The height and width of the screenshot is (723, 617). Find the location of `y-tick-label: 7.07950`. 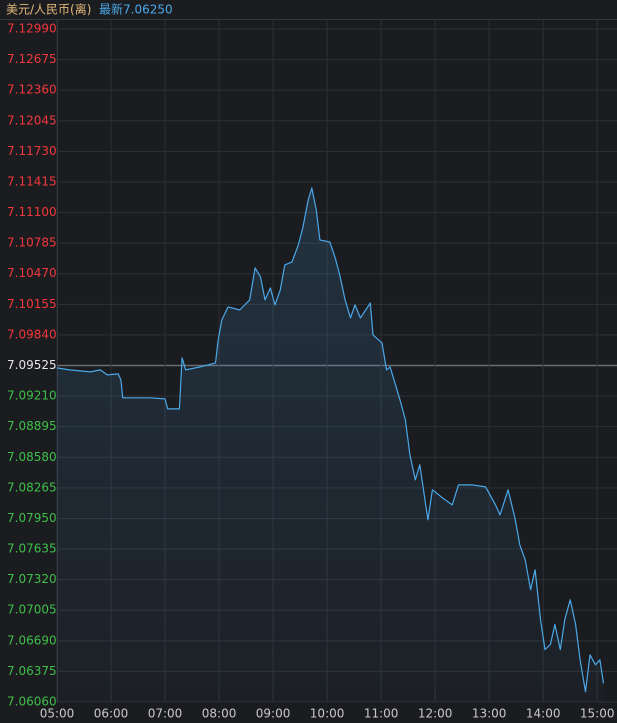

y-tick-label: 7.07950 is located at coordinates (32, 518).